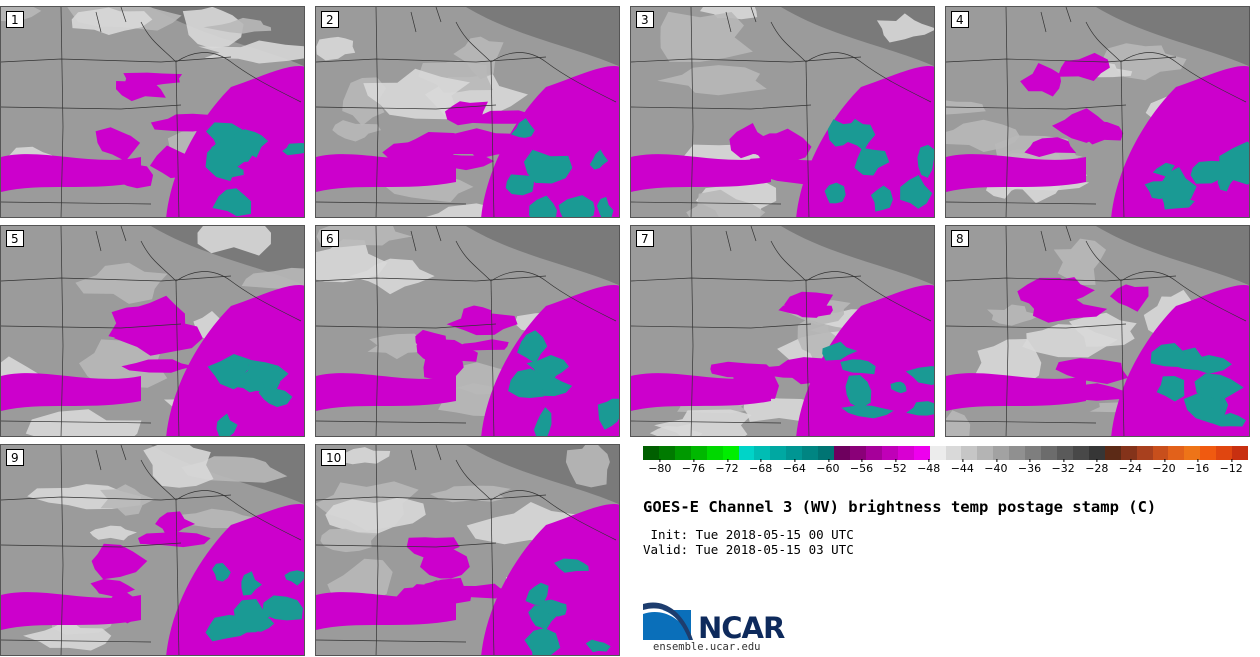 This screenshot has height=657, width=1260. Describe the element at coordinates (727, 467) in the screenshot. I see `colorbar-tick-label: −72` at that location.